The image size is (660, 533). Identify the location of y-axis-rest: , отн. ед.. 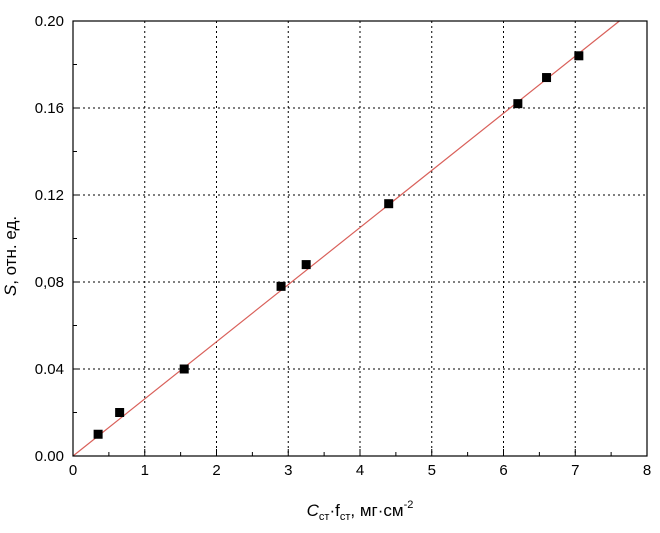
(10, 250).